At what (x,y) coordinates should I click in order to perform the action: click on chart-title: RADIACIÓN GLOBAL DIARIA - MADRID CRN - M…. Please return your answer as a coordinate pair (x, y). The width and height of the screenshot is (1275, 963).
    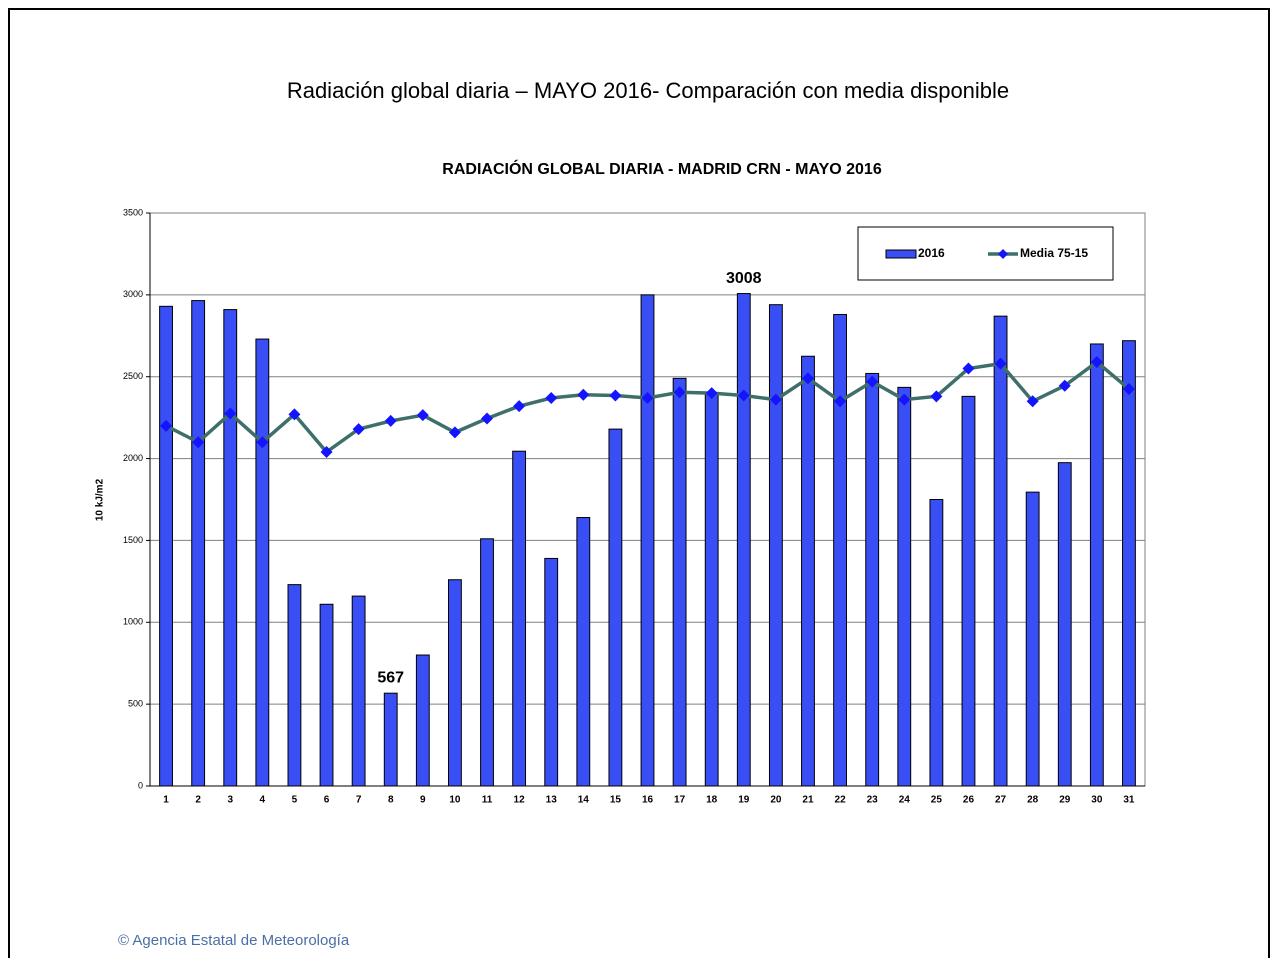
    Looking at the image, I should click on (662, 168).